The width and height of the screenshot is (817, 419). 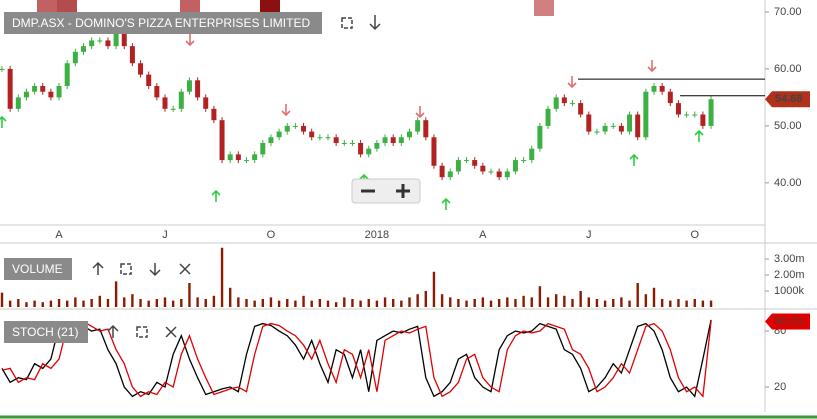 What do you see at coordinates (165, 235) in the screenshot?
I see `x-tick-label: J` at bounding box center [165, 235].